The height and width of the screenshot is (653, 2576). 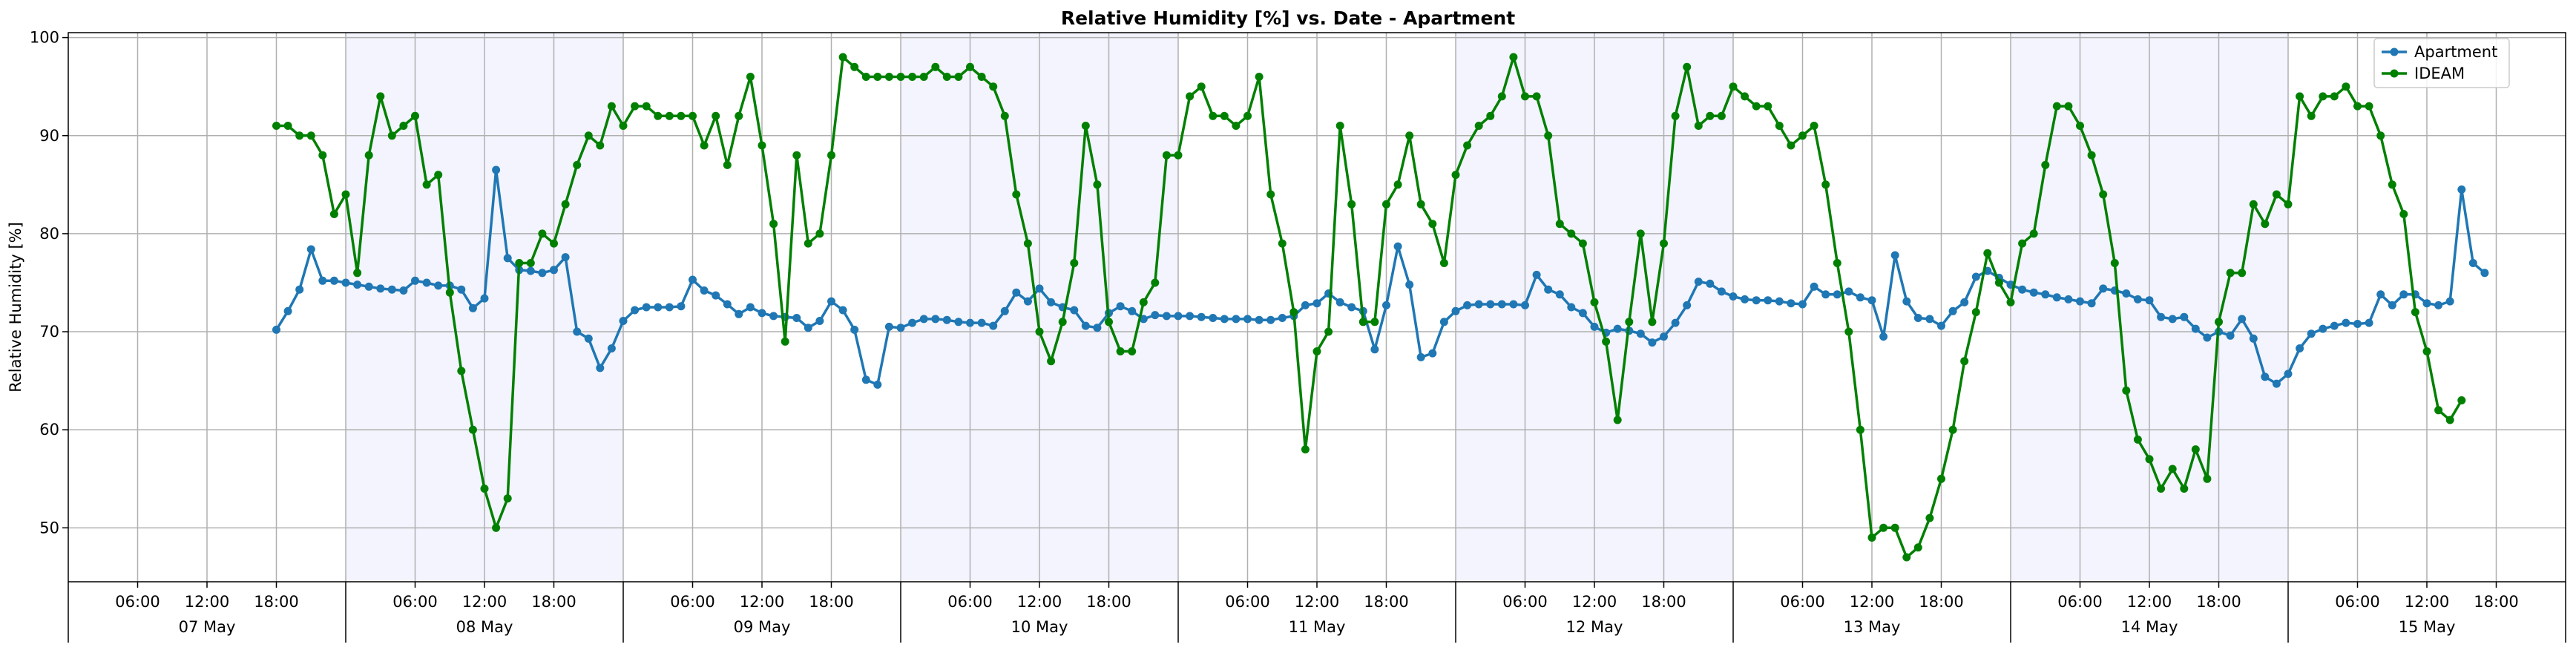 I want to click on y-tick-label: 90, so click(x=49, y=136).